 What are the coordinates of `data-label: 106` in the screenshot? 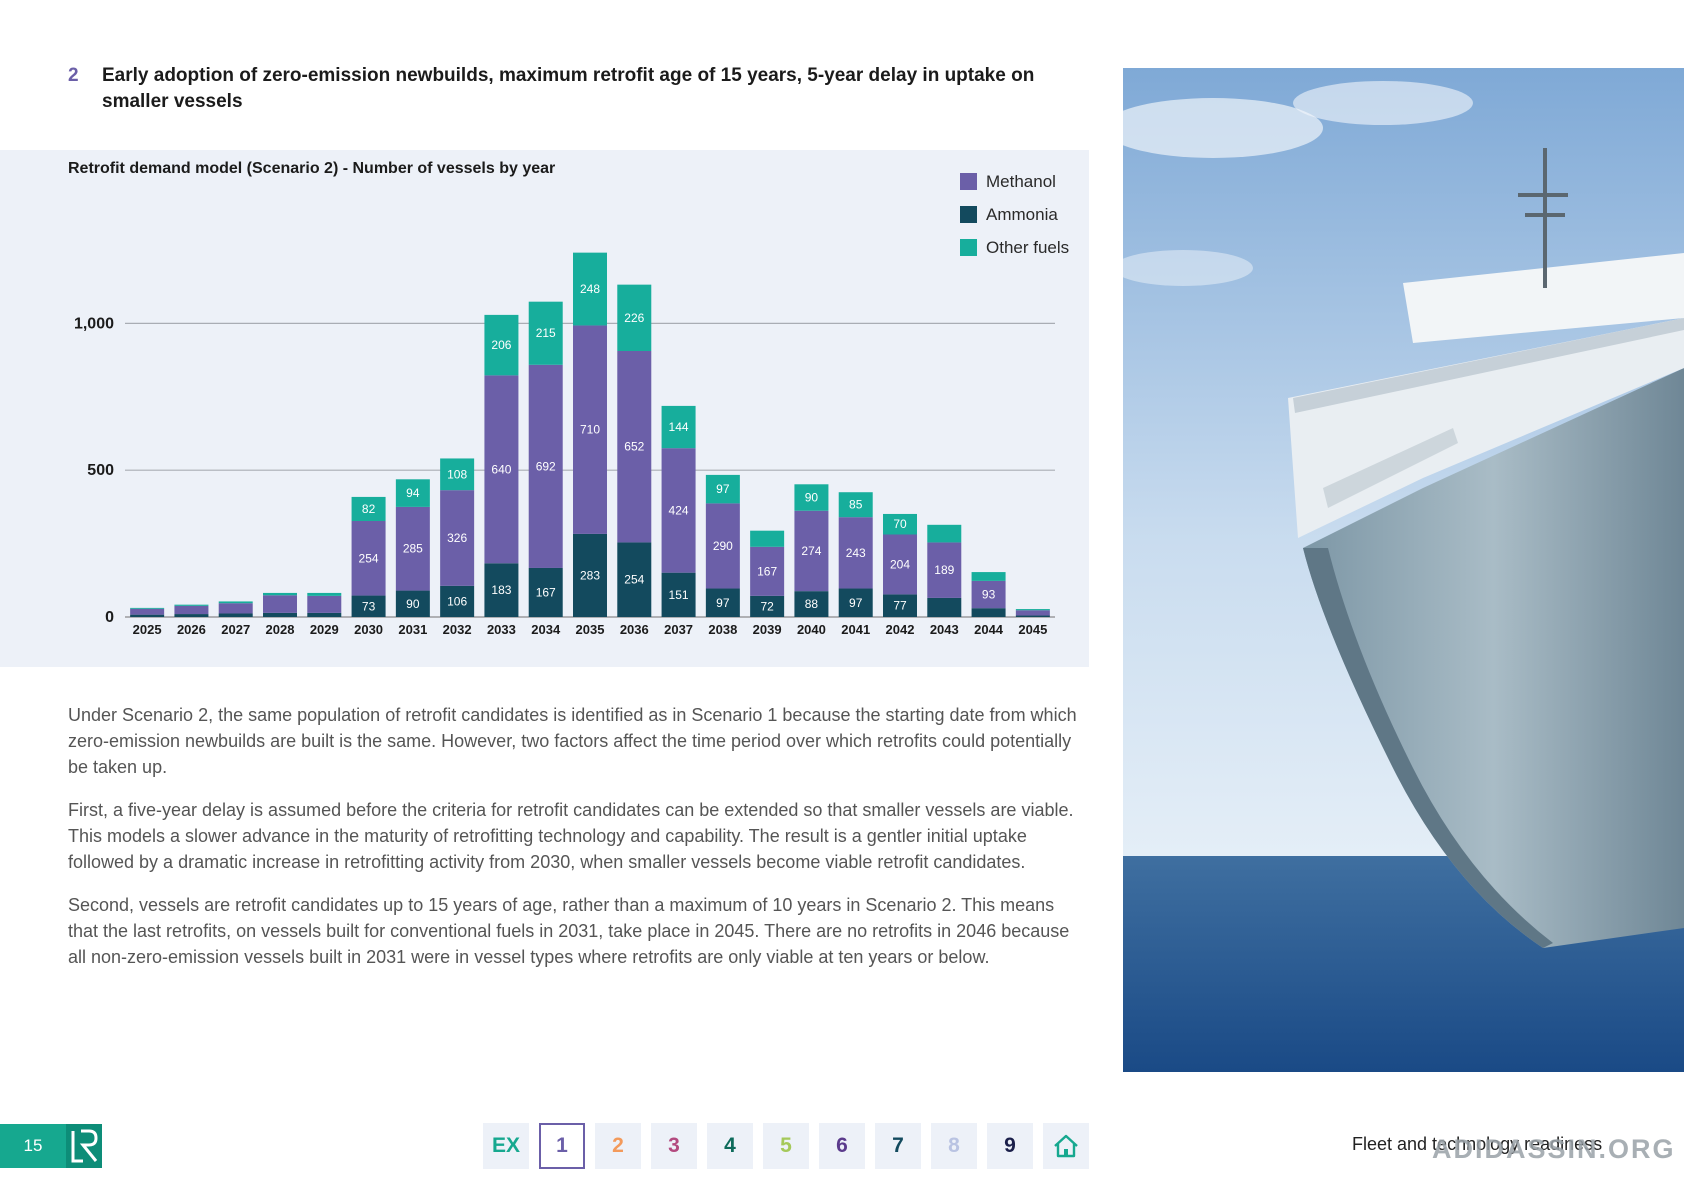 It's located at (457, 601).